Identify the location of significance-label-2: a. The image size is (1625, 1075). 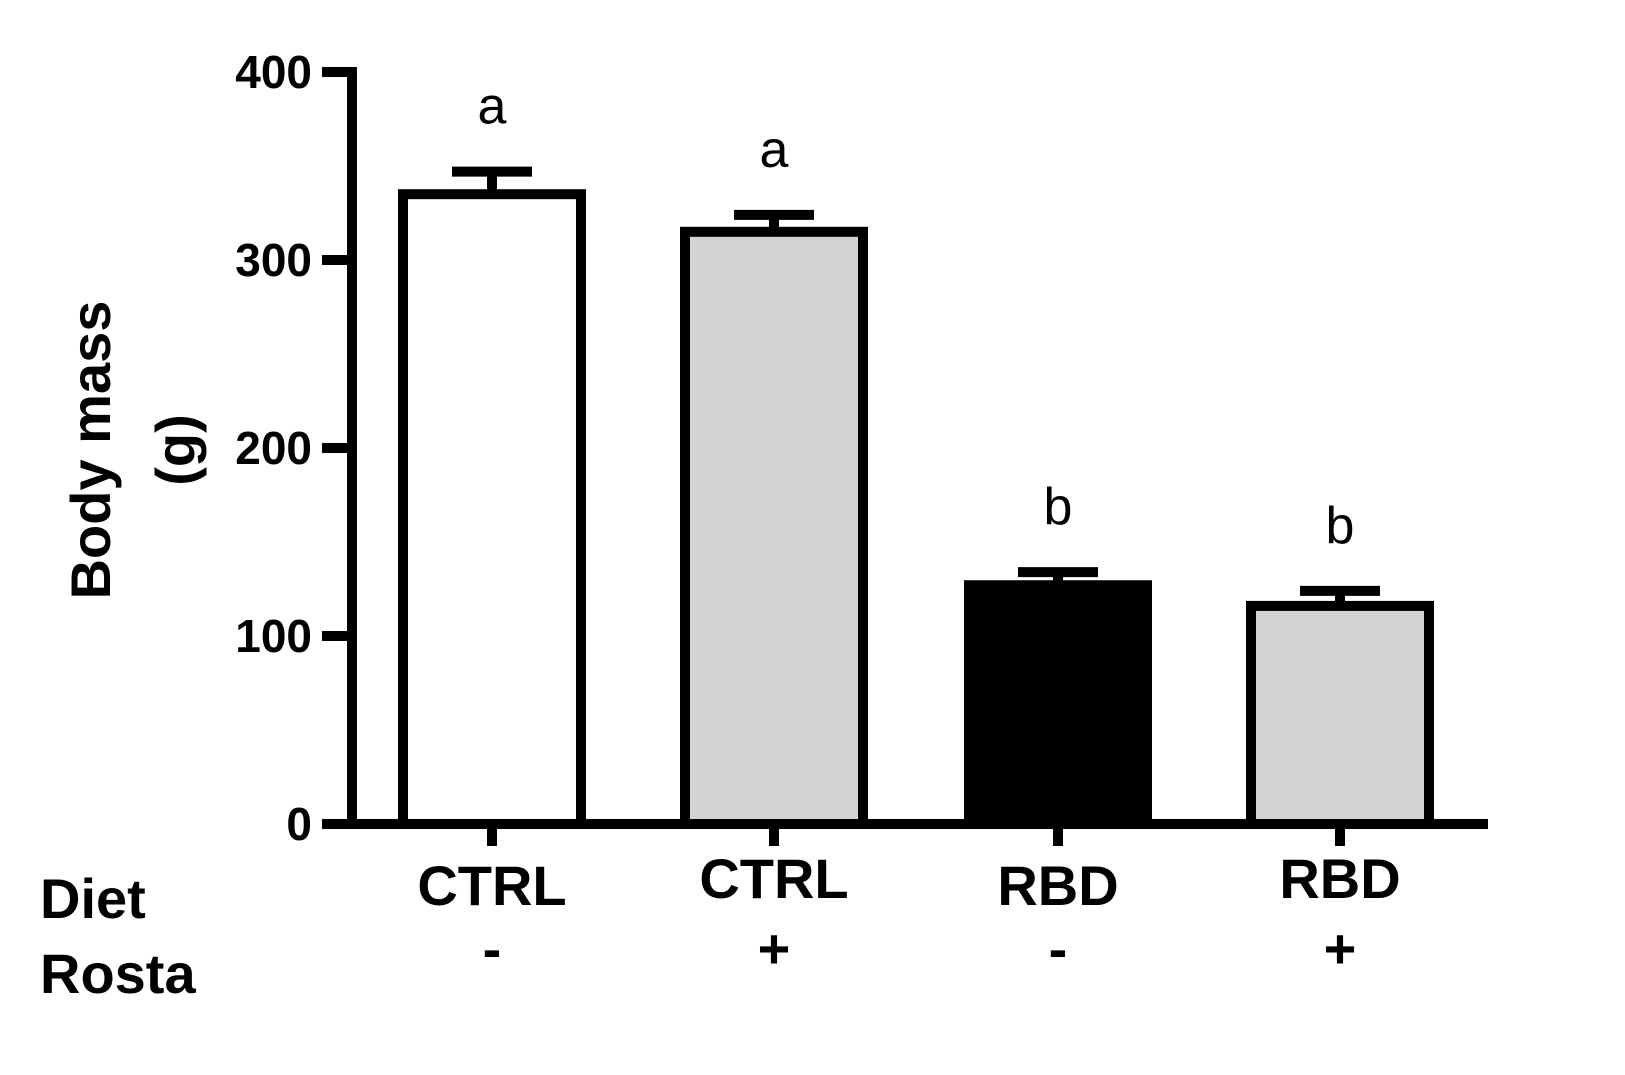
(774, 150).